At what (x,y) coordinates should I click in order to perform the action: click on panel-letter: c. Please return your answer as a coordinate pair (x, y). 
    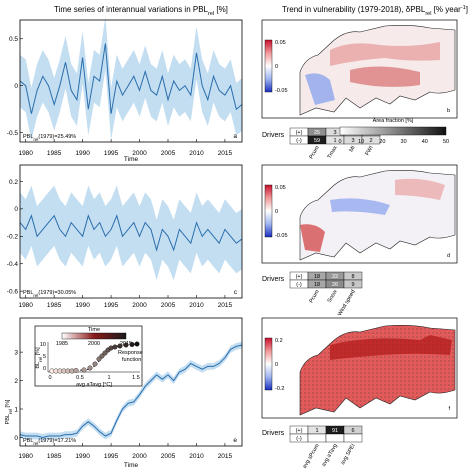
    Looking at the image, I should click on (236, 292).